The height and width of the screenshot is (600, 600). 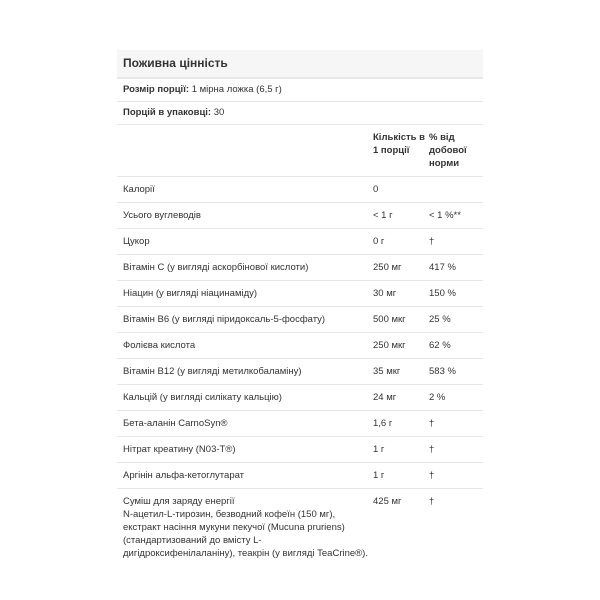 What do you see at coordinates (440, 319) in the screenshot?
I see `cell-dv: 25 %` at bounding box center [440, 319].